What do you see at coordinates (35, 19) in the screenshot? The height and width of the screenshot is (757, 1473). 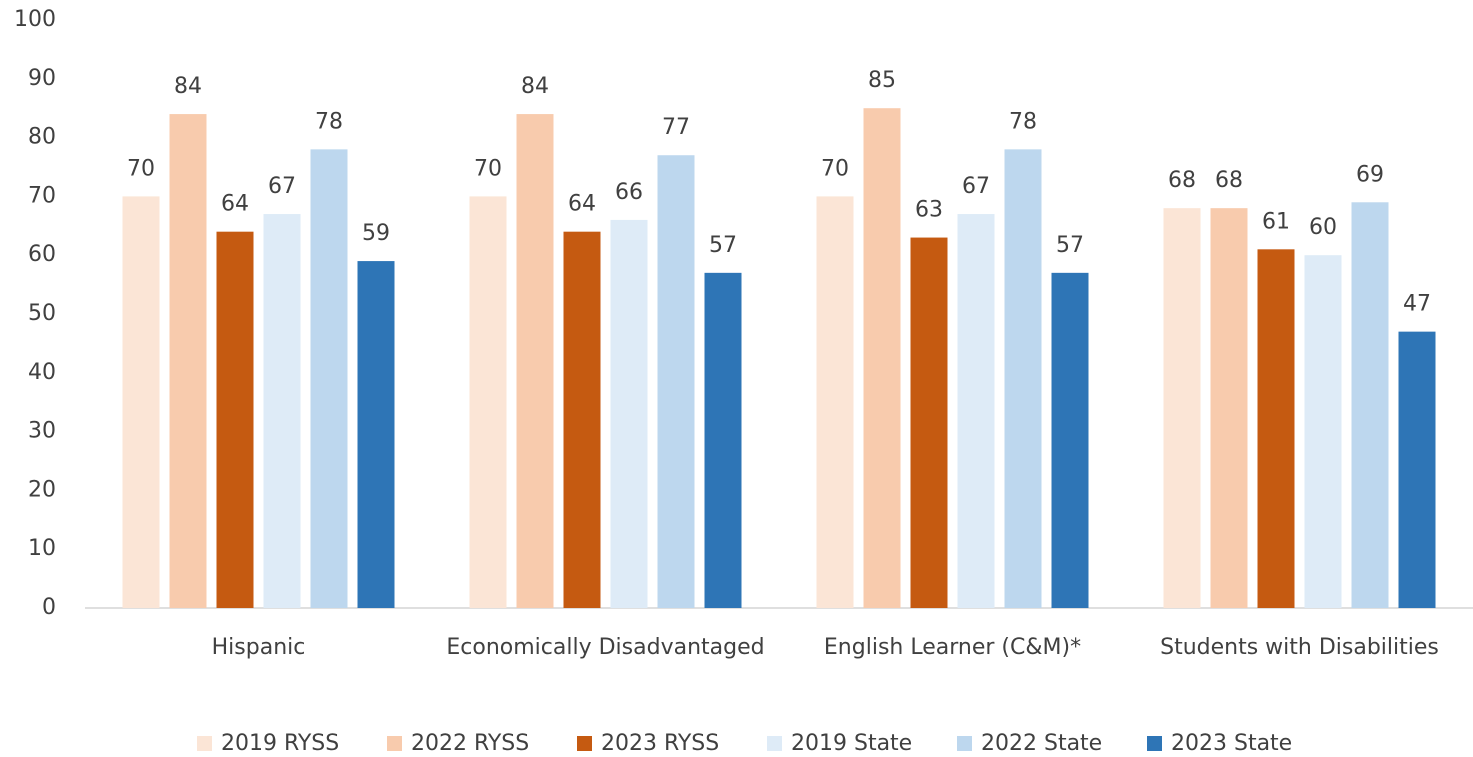 I see `y-tick-label: 100` at bounding box center [35, 19].